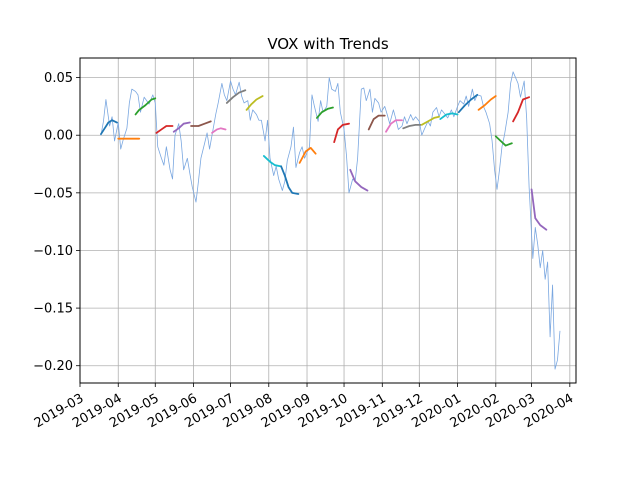 The height and width of the screenshot is (480, 640). I want to click on y-tick-label: −0.10, so click(53, 251).